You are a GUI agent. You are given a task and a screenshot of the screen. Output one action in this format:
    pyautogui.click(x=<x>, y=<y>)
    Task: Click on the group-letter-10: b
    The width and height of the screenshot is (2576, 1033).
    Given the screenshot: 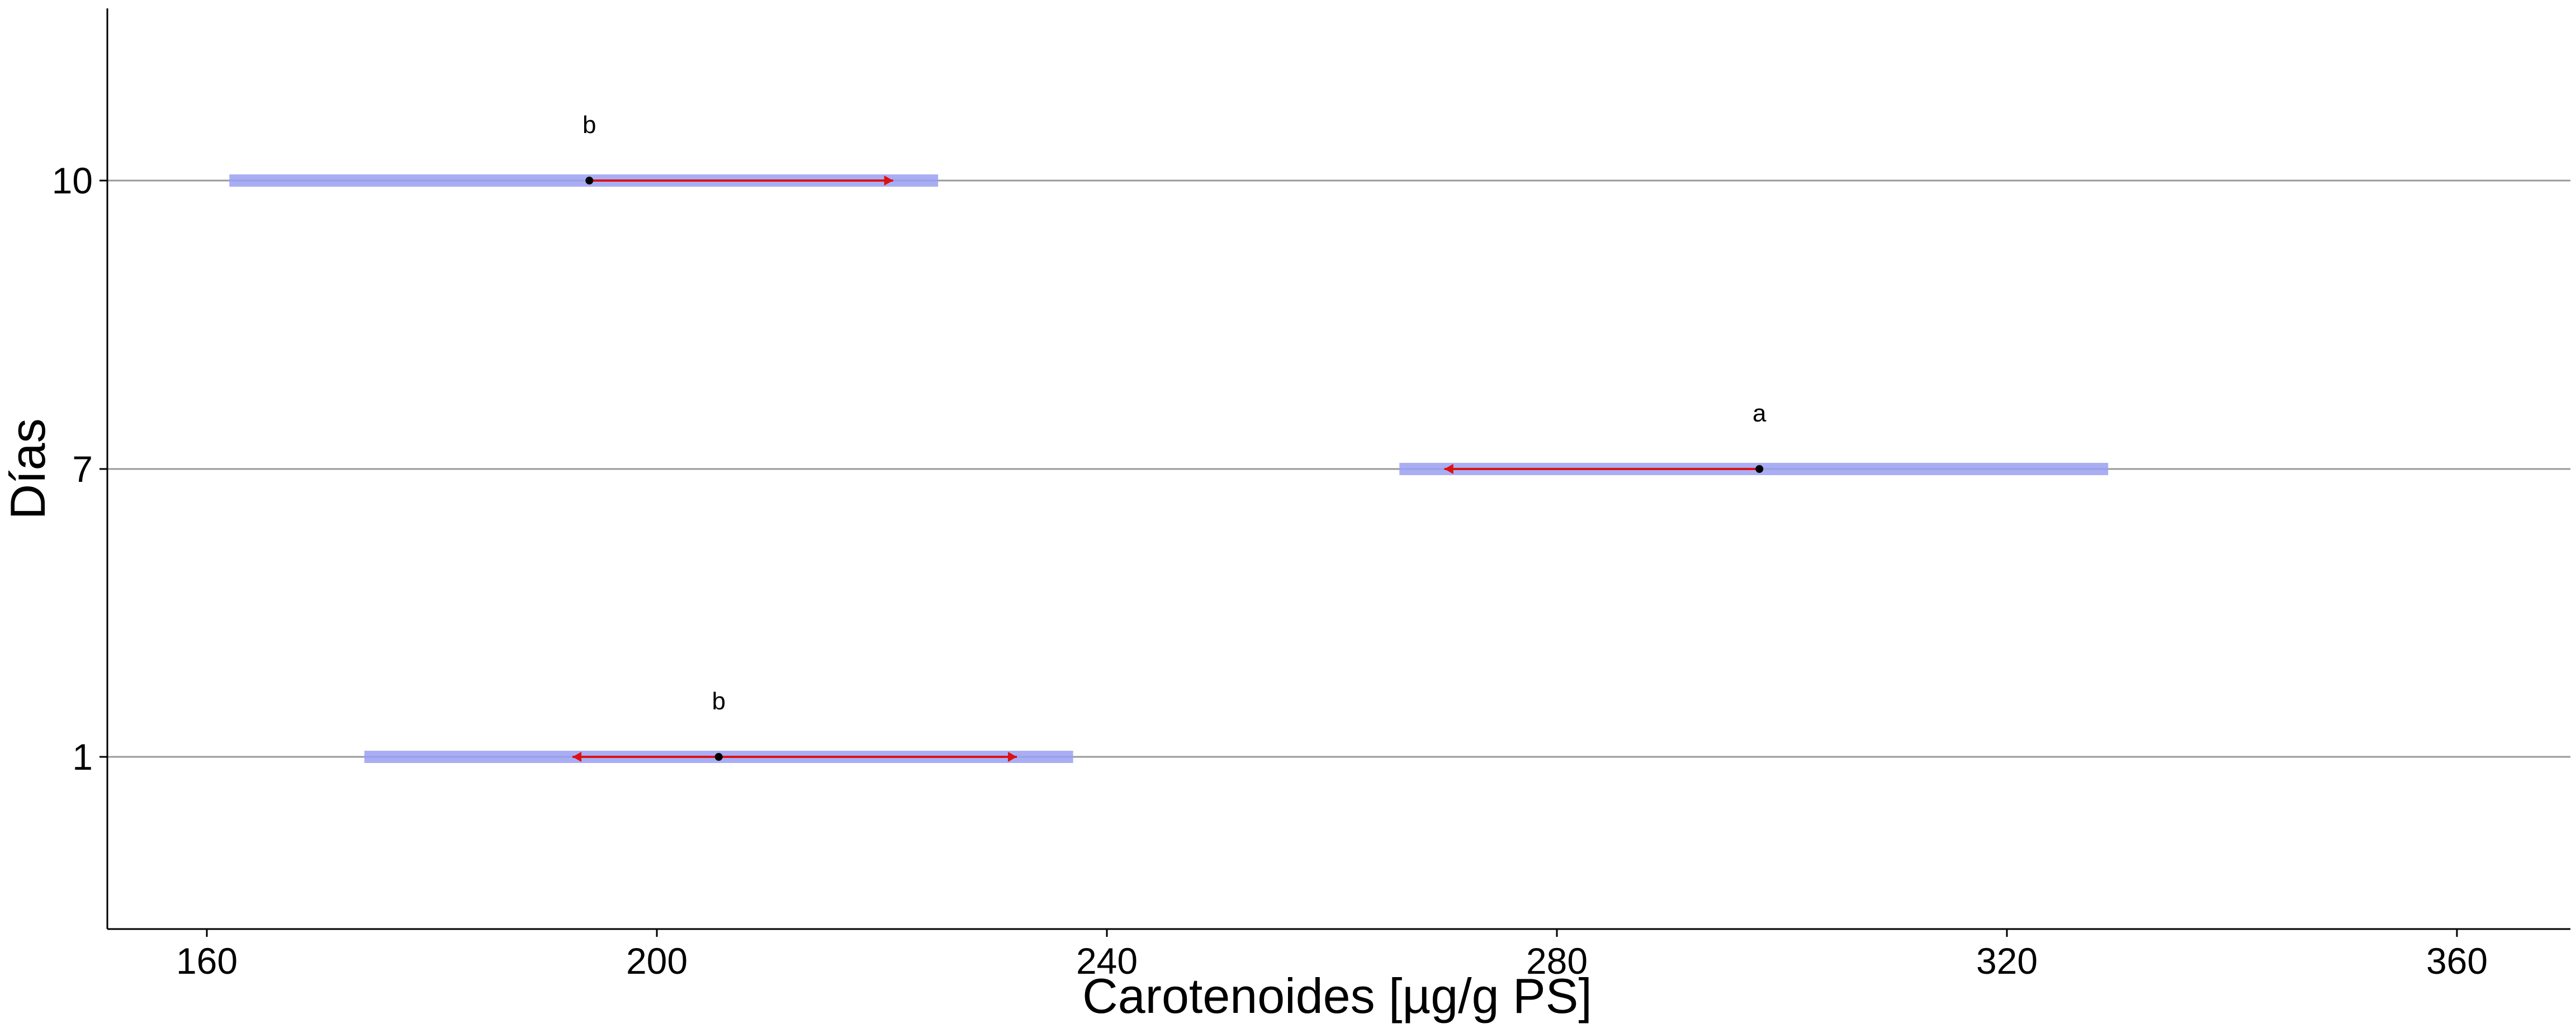 What is the action you would take?
    pyautogui.click(x=589, y=125)
    